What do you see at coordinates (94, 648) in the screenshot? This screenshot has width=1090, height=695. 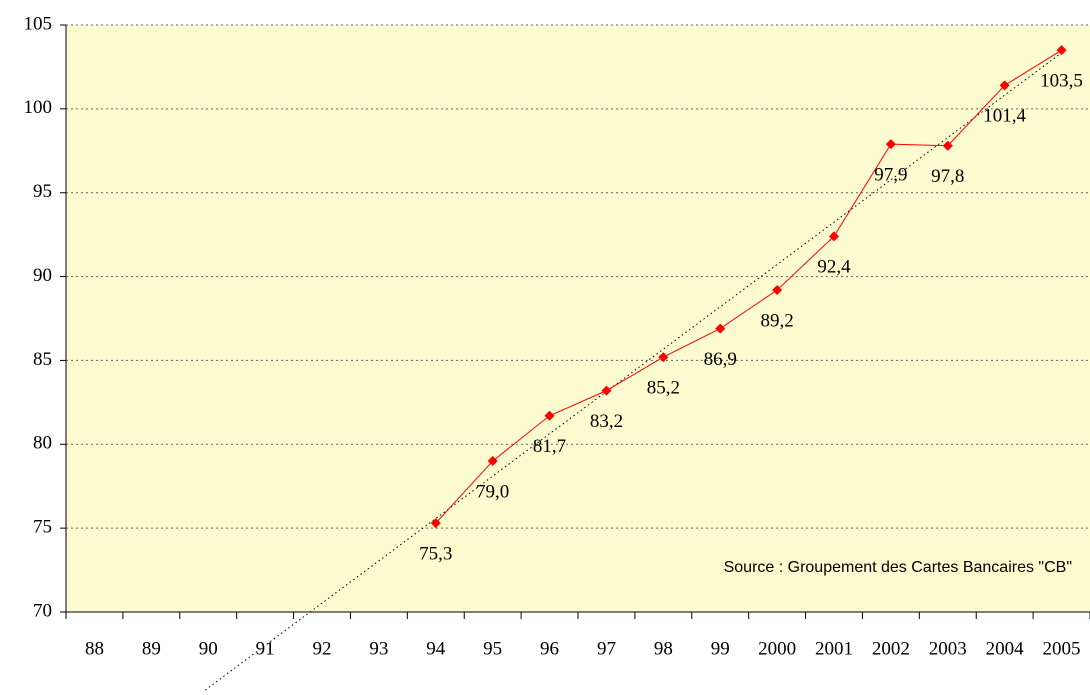 I see `x-tick-label: 88` at bounding box center [94, 648].